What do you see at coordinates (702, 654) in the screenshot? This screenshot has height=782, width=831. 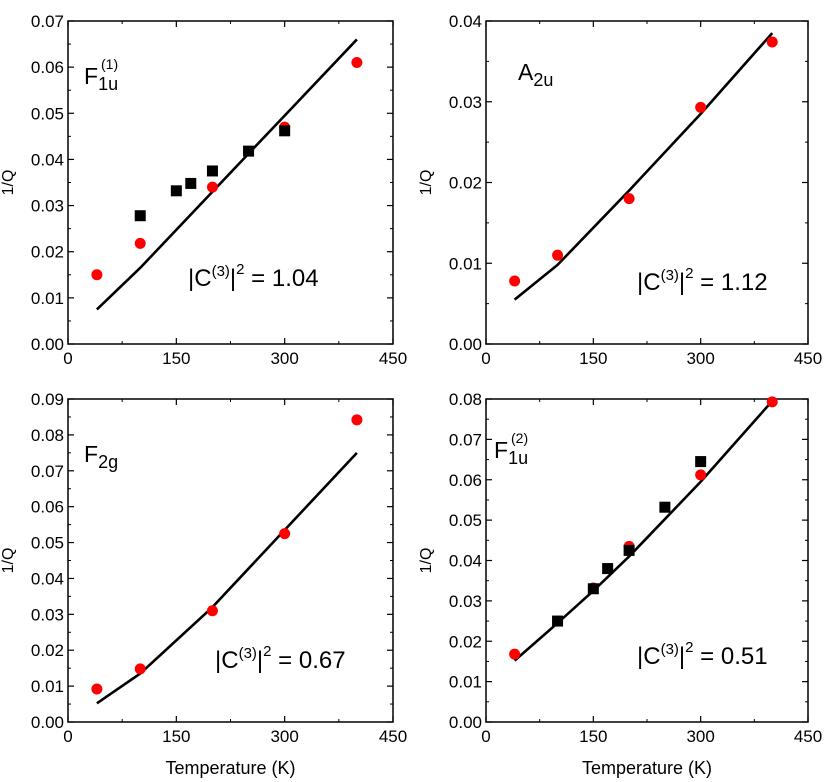 I see `coupling-annotation: |C(3)|2 = 0.51` at bounding box center [702, 654].